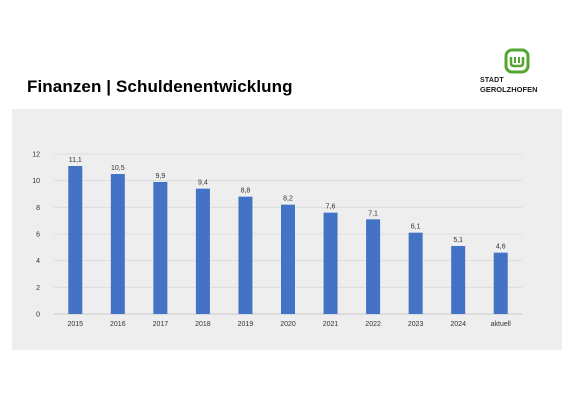 Image resolution: width=574 pixels, height=402 pixels. I want to click on bar-2023, so click(415, 273).